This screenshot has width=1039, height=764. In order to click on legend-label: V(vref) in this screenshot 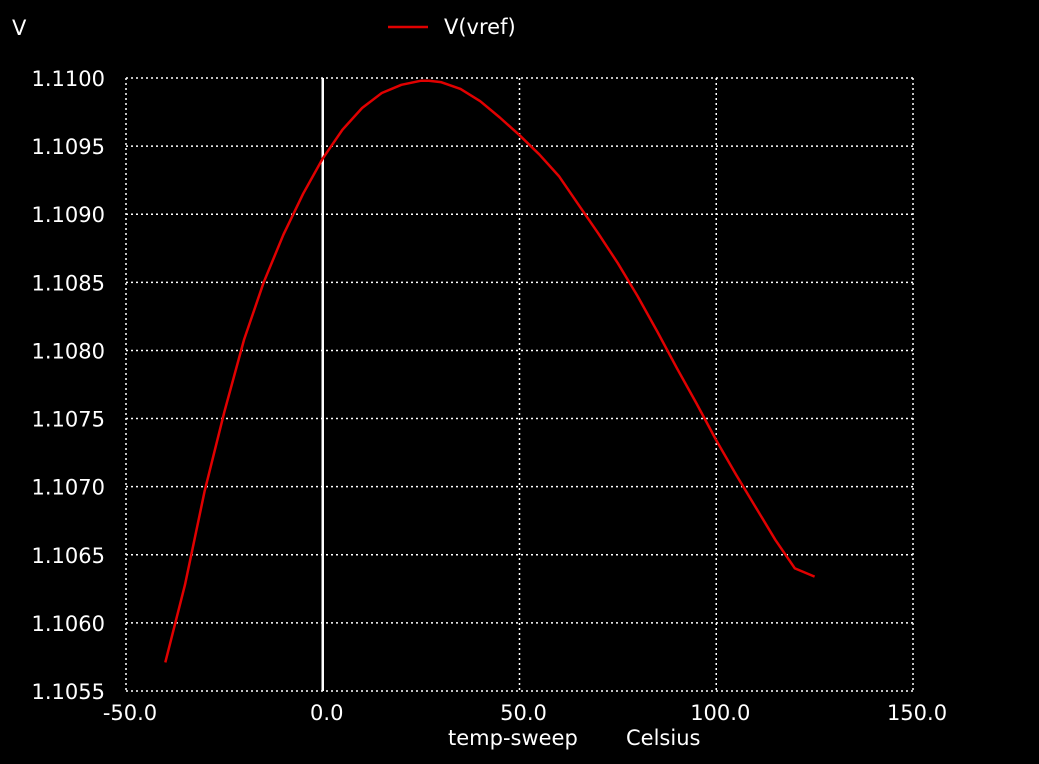, I will do `click(480, 27)`.